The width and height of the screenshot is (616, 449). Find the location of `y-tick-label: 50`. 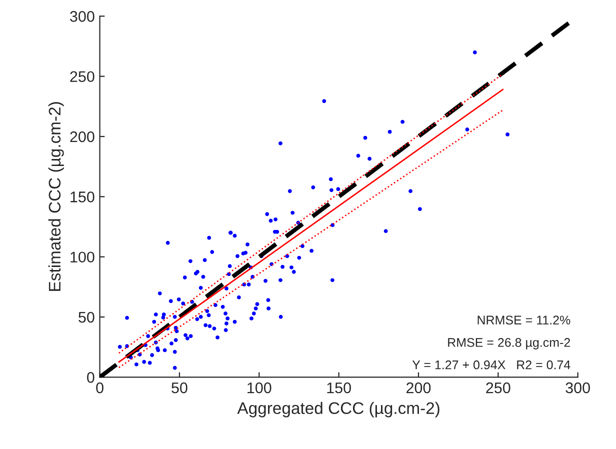

y-tick-label: 50 is located at coordinates (86, 317).